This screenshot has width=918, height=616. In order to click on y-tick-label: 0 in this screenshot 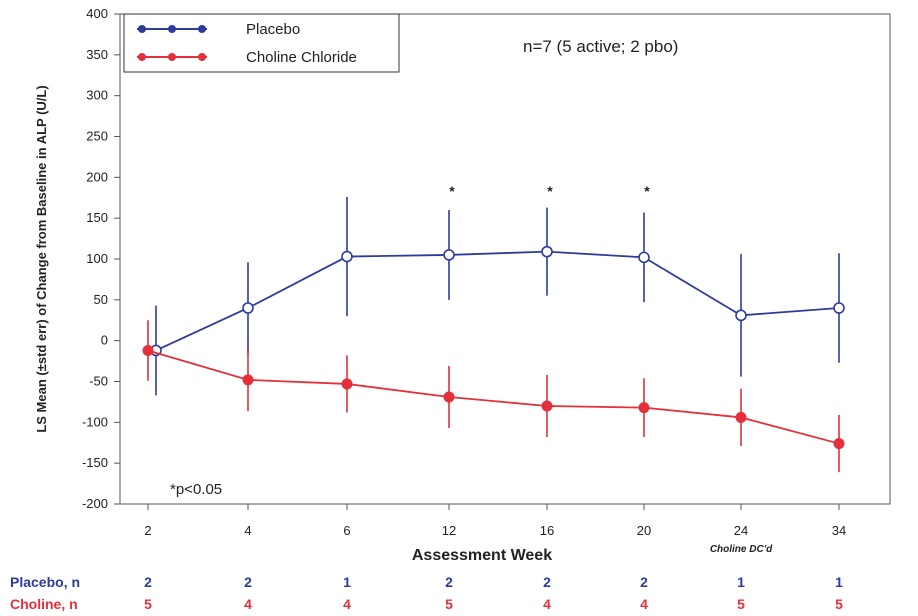, I will do `click(104, 340)`.